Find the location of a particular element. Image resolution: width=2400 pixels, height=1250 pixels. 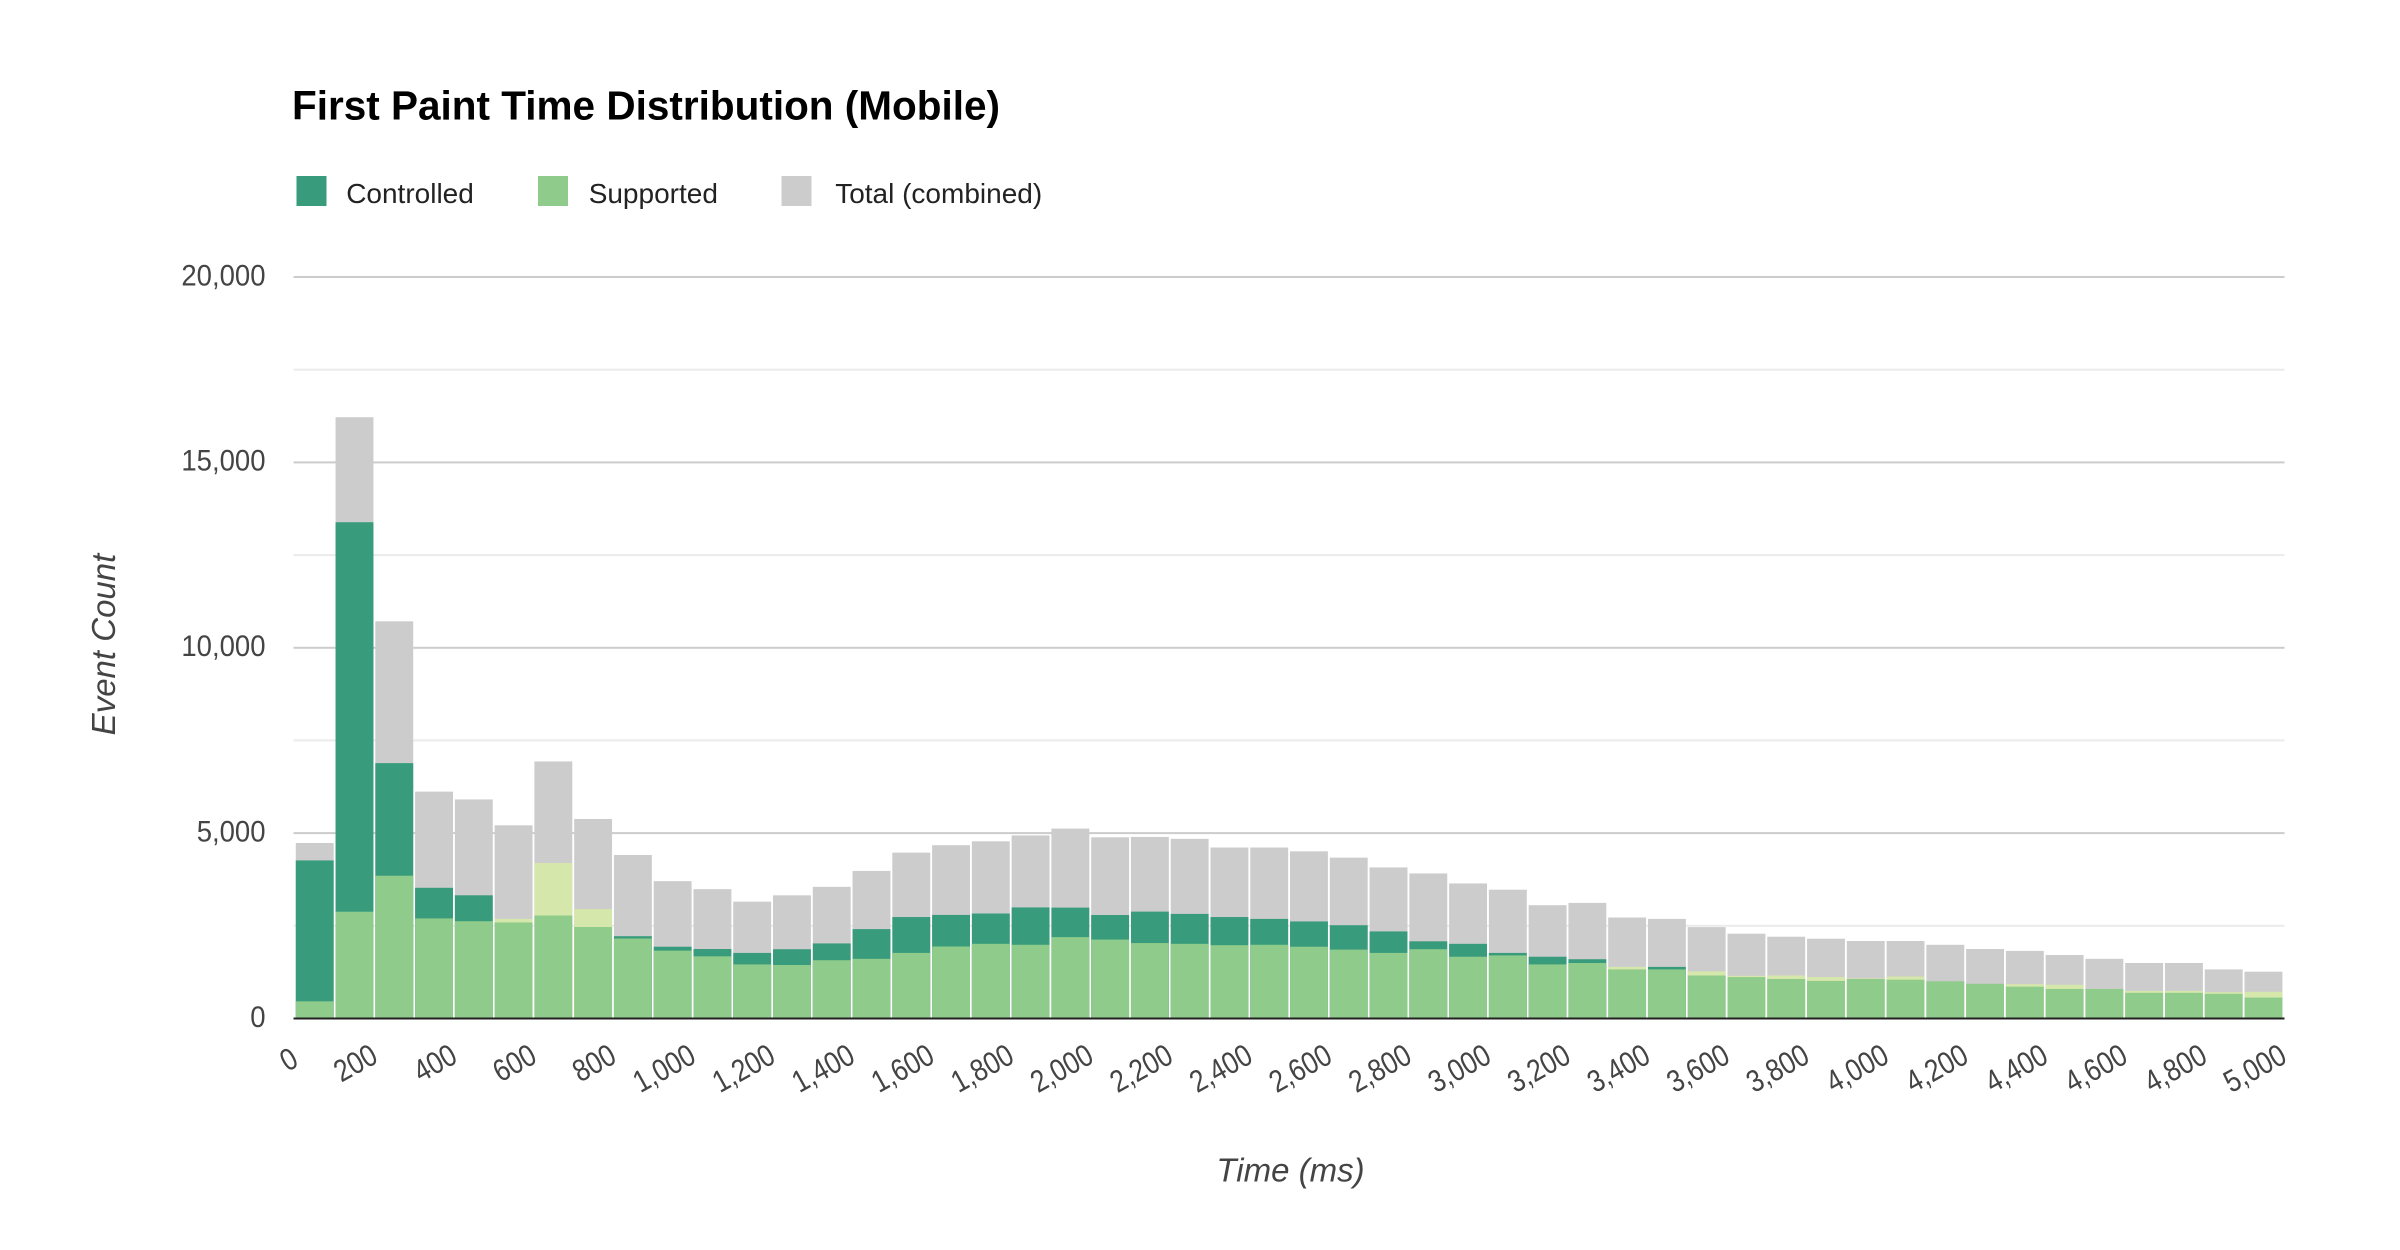

svg-text: Total (combined) is located at coordinates (938, 193).